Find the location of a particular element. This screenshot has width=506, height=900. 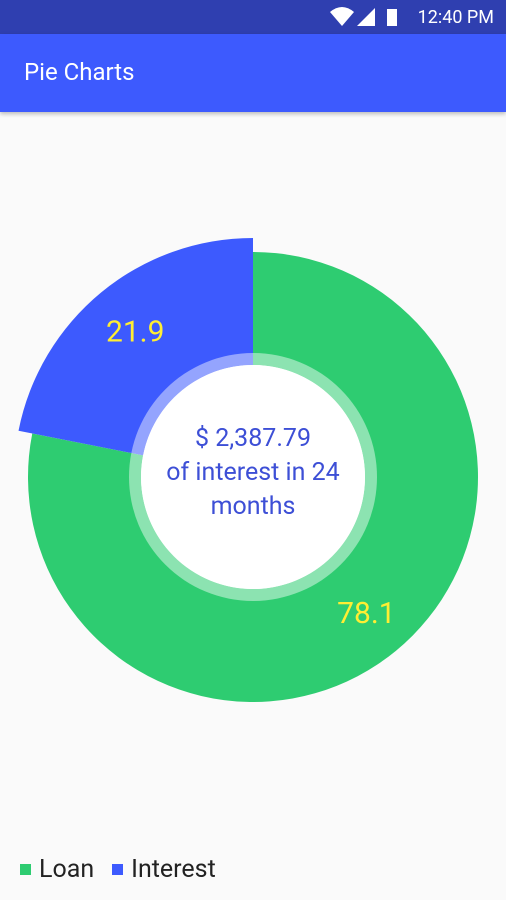

status-time: 12:40 PM is located at coordinates (455, 17).